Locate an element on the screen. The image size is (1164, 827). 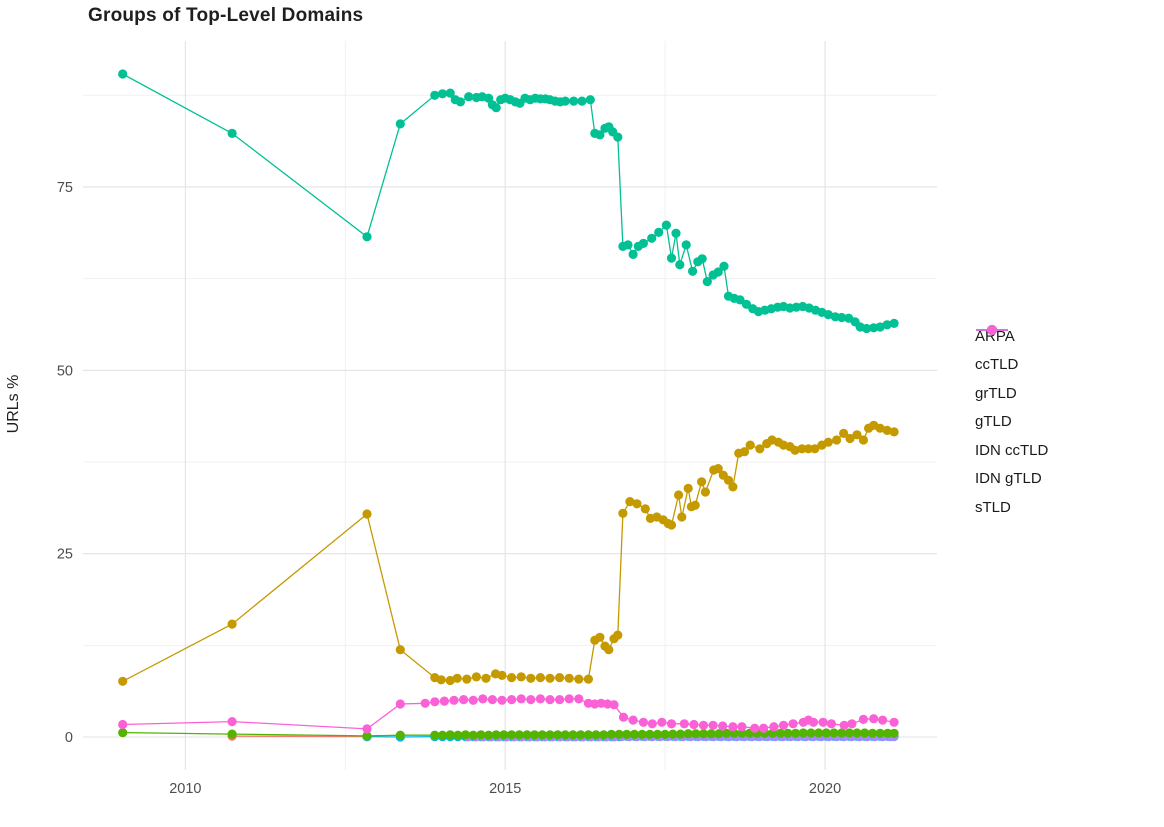
legend-label: ARPA is located at coordinates (995, 336).